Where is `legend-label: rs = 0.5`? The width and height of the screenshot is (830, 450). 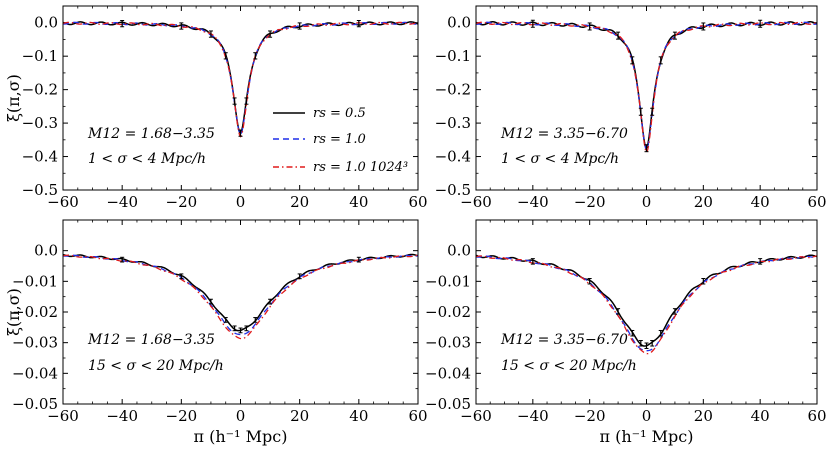
legend-label: rs = 0.5 is located at coordinates (339, 113).